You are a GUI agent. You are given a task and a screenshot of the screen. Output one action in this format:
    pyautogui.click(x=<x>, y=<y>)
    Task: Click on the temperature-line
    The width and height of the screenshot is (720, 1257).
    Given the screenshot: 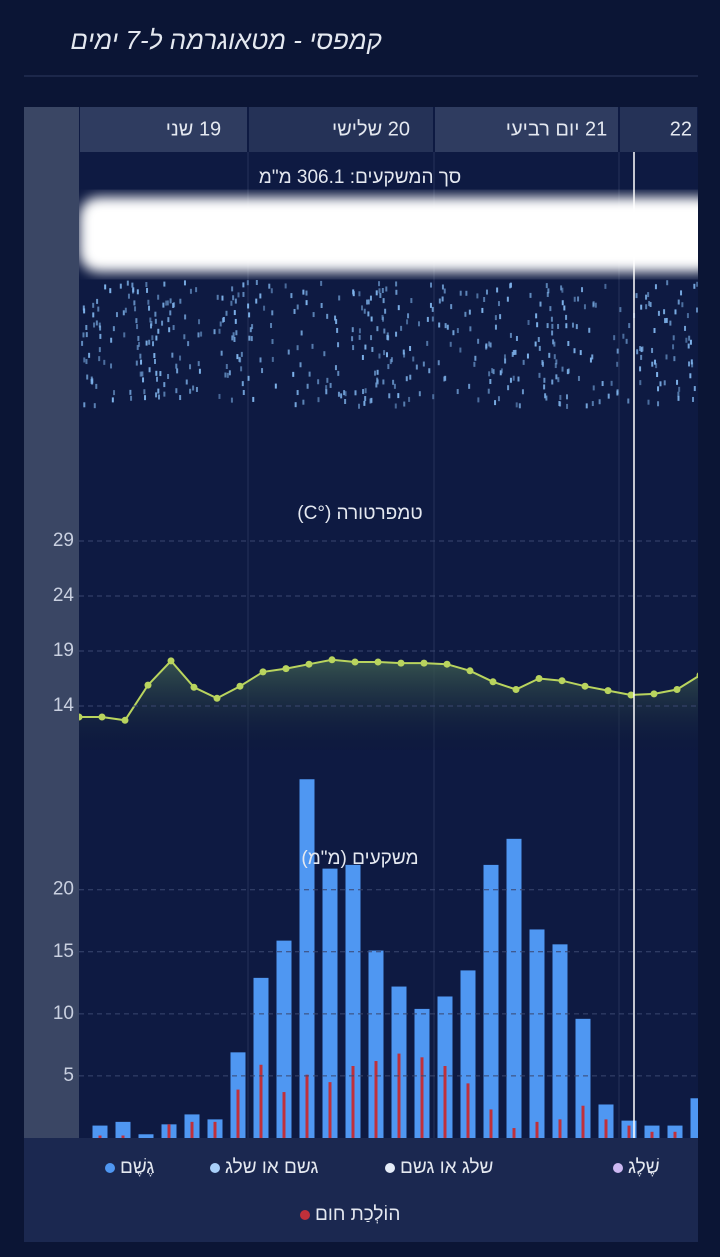 What is the action you would take?
    pyautogui.click(x=388, y=690)
    